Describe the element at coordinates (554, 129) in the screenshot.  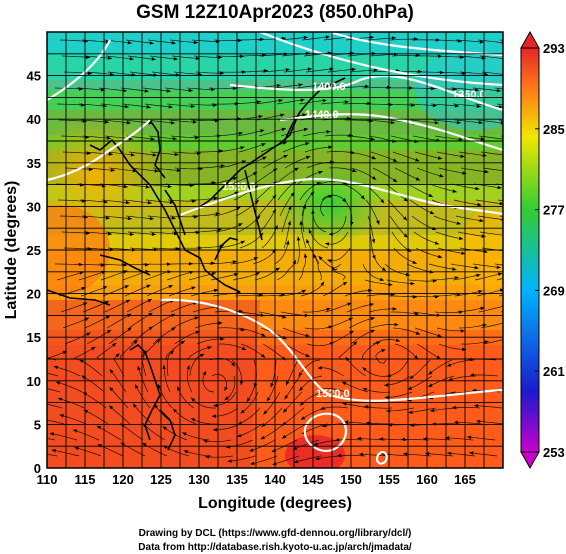
I see `colorbar-tick-label: 285` at that location.